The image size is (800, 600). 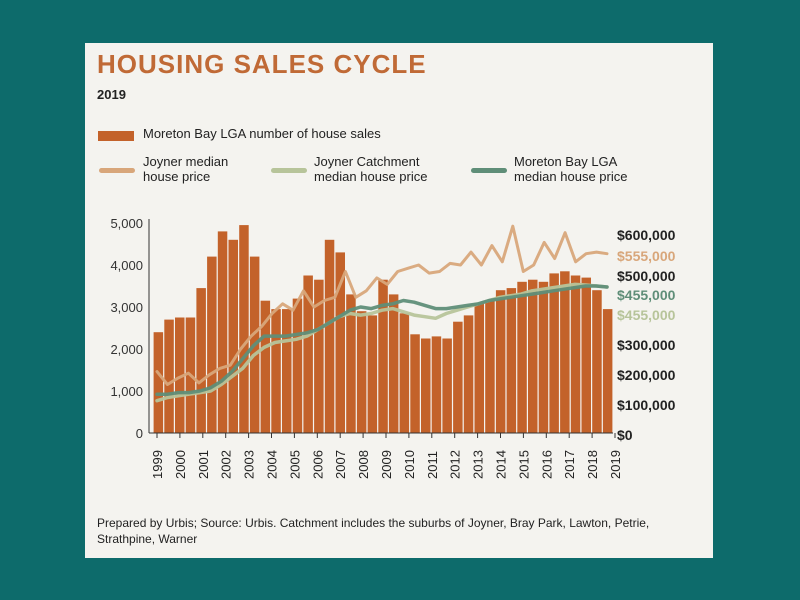 I want to click on left-tick-label: 3,000, so click(x=126, y=307).